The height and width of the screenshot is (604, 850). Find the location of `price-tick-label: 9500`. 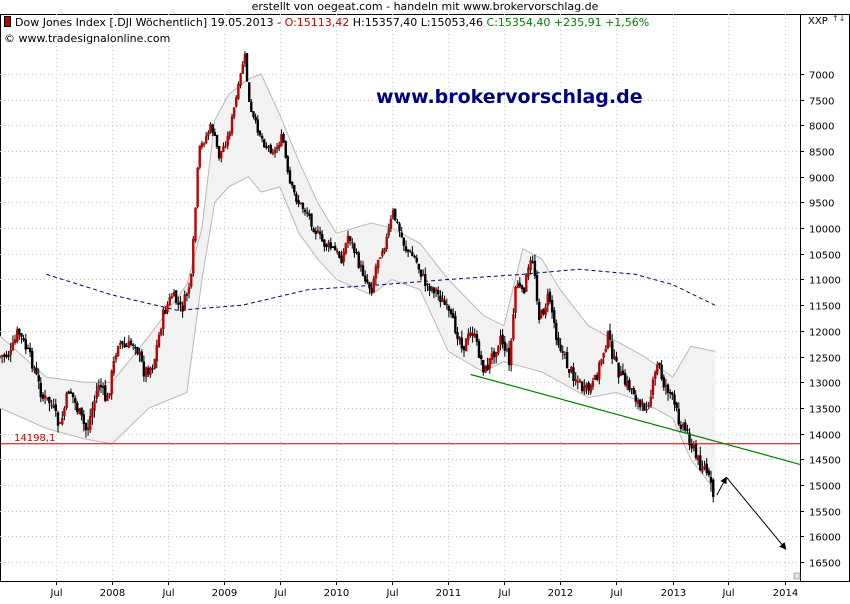

price-tick-label: 9500 is located at coordinates (821, 204).